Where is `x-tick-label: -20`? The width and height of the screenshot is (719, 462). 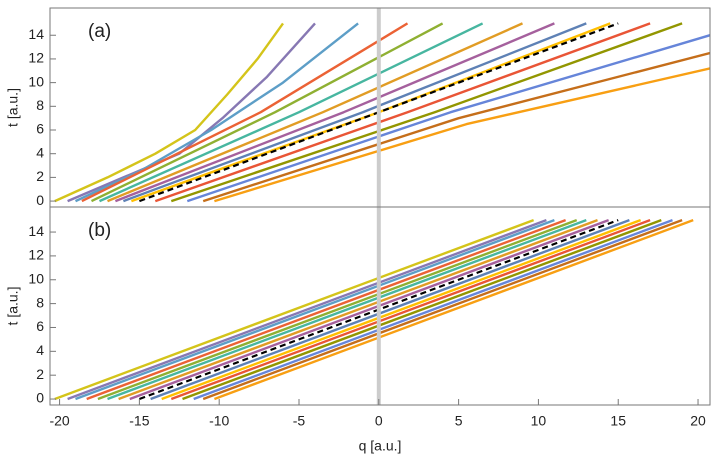
x-tick-label: -20 is located at coordinates (59, 421).